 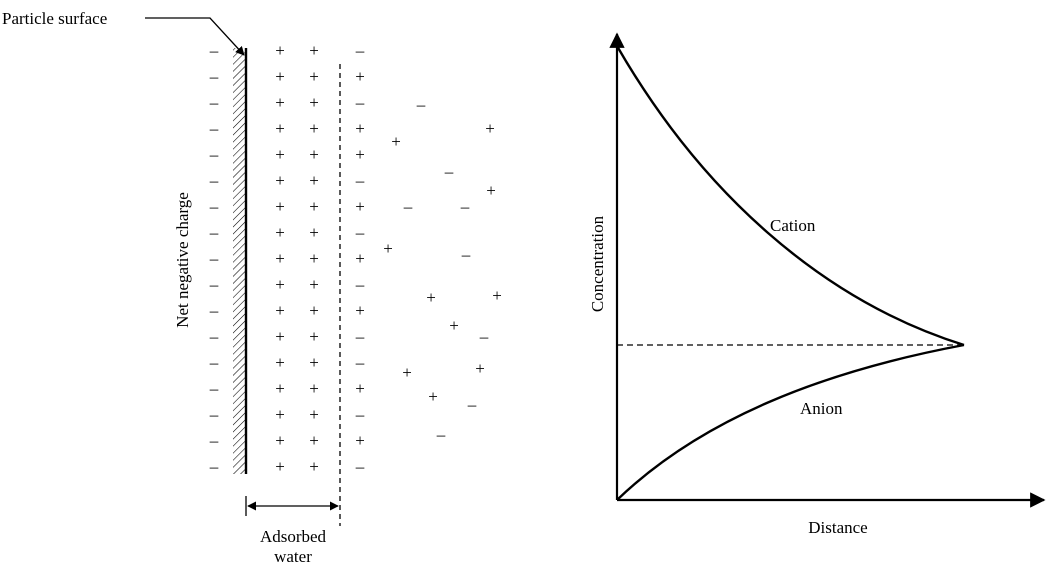 I want to click on cation-label: Cation, so click(x=793, y=225).